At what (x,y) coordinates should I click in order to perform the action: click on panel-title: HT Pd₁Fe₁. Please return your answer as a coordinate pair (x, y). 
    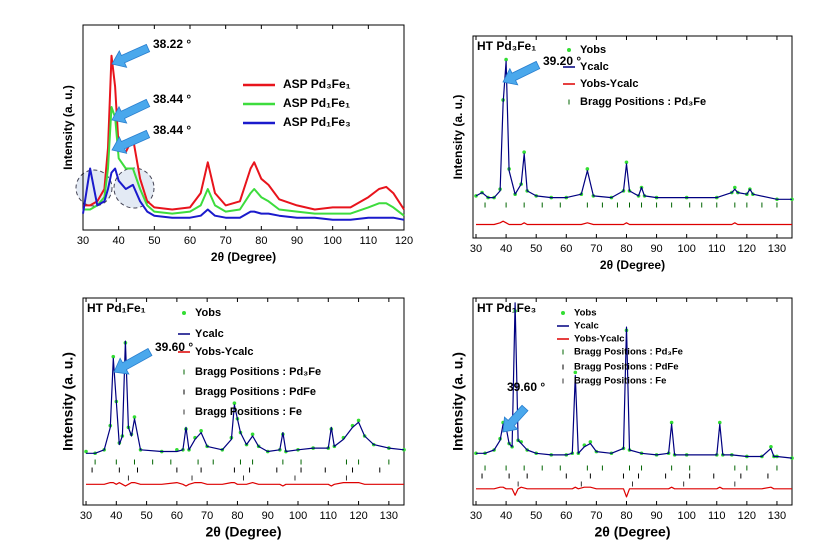
    Looking at the image, I should click on (116, 308).